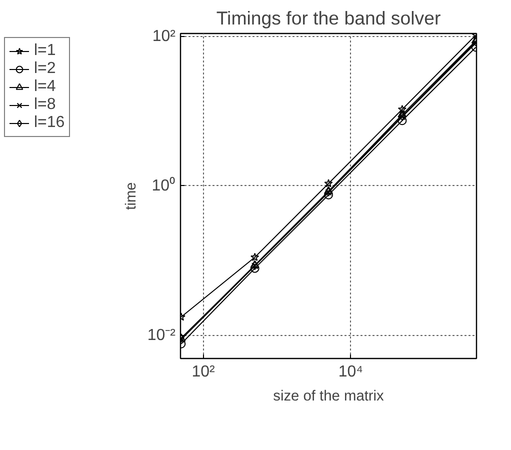  What do you see at coordinates (161, 335) in the screenshot?
I see `y-tick-label: 10⁻²` at bounding box center [161, 335].